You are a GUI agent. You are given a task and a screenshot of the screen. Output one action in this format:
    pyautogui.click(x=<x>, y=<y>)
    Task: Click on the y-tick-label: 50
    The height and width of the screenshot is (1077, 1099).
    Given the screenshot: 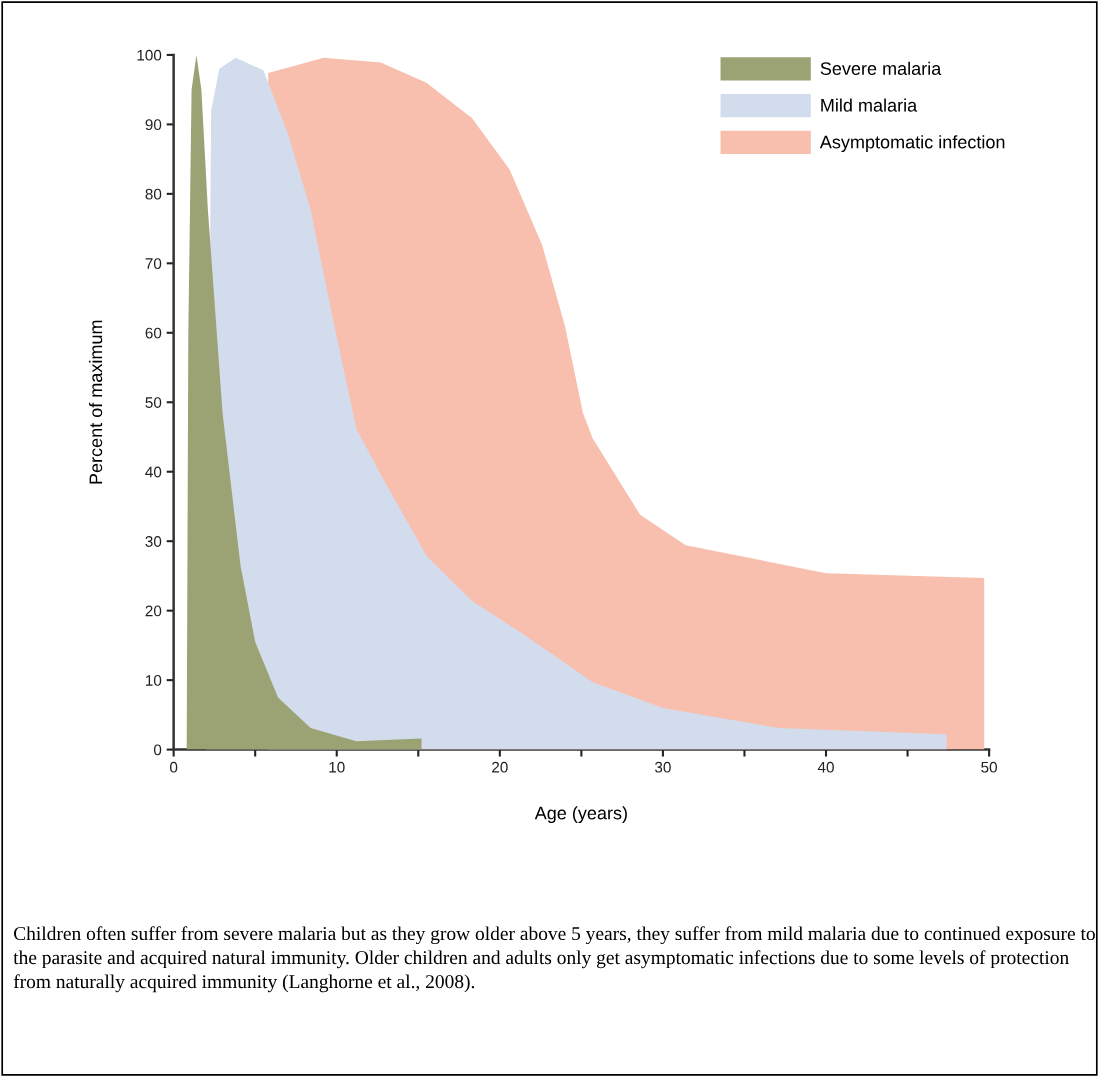 What is the action you would take?
    pyautogui.click(x=153, y=402)
    